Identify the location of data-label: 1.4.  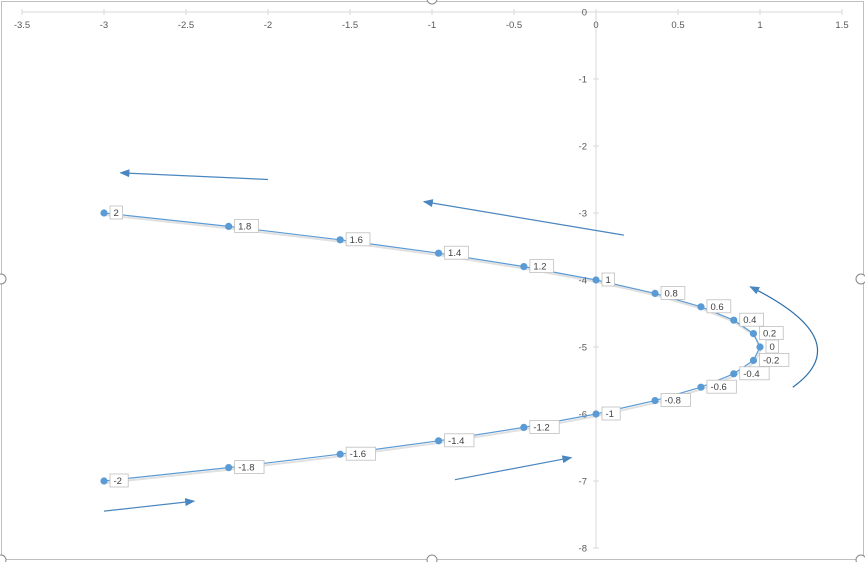
(456, 252).